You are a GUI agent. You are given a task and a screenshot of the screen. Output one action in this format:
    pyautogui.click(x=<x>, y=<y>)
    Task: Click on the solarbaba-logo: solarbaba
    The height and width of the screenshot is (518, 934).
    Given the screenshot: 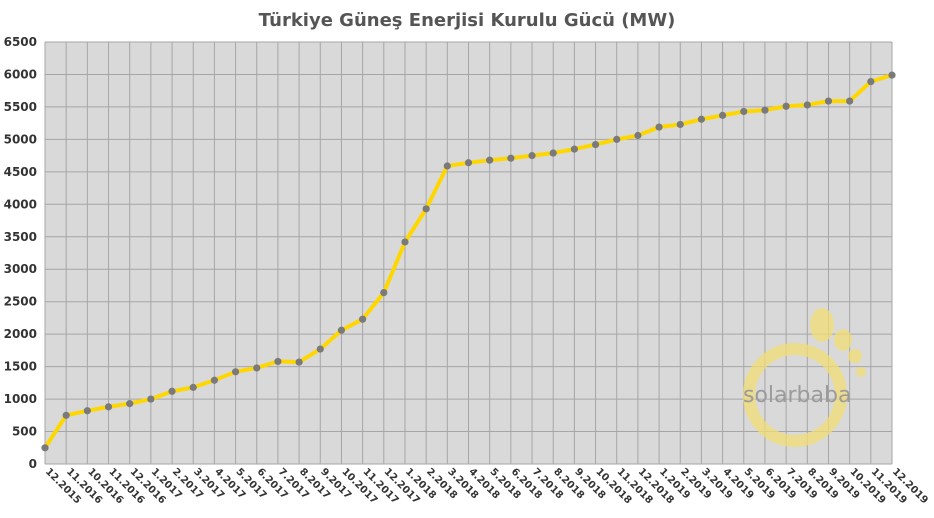 What is the action you would take?
    pyautogui.click(x=804, y=377)
    